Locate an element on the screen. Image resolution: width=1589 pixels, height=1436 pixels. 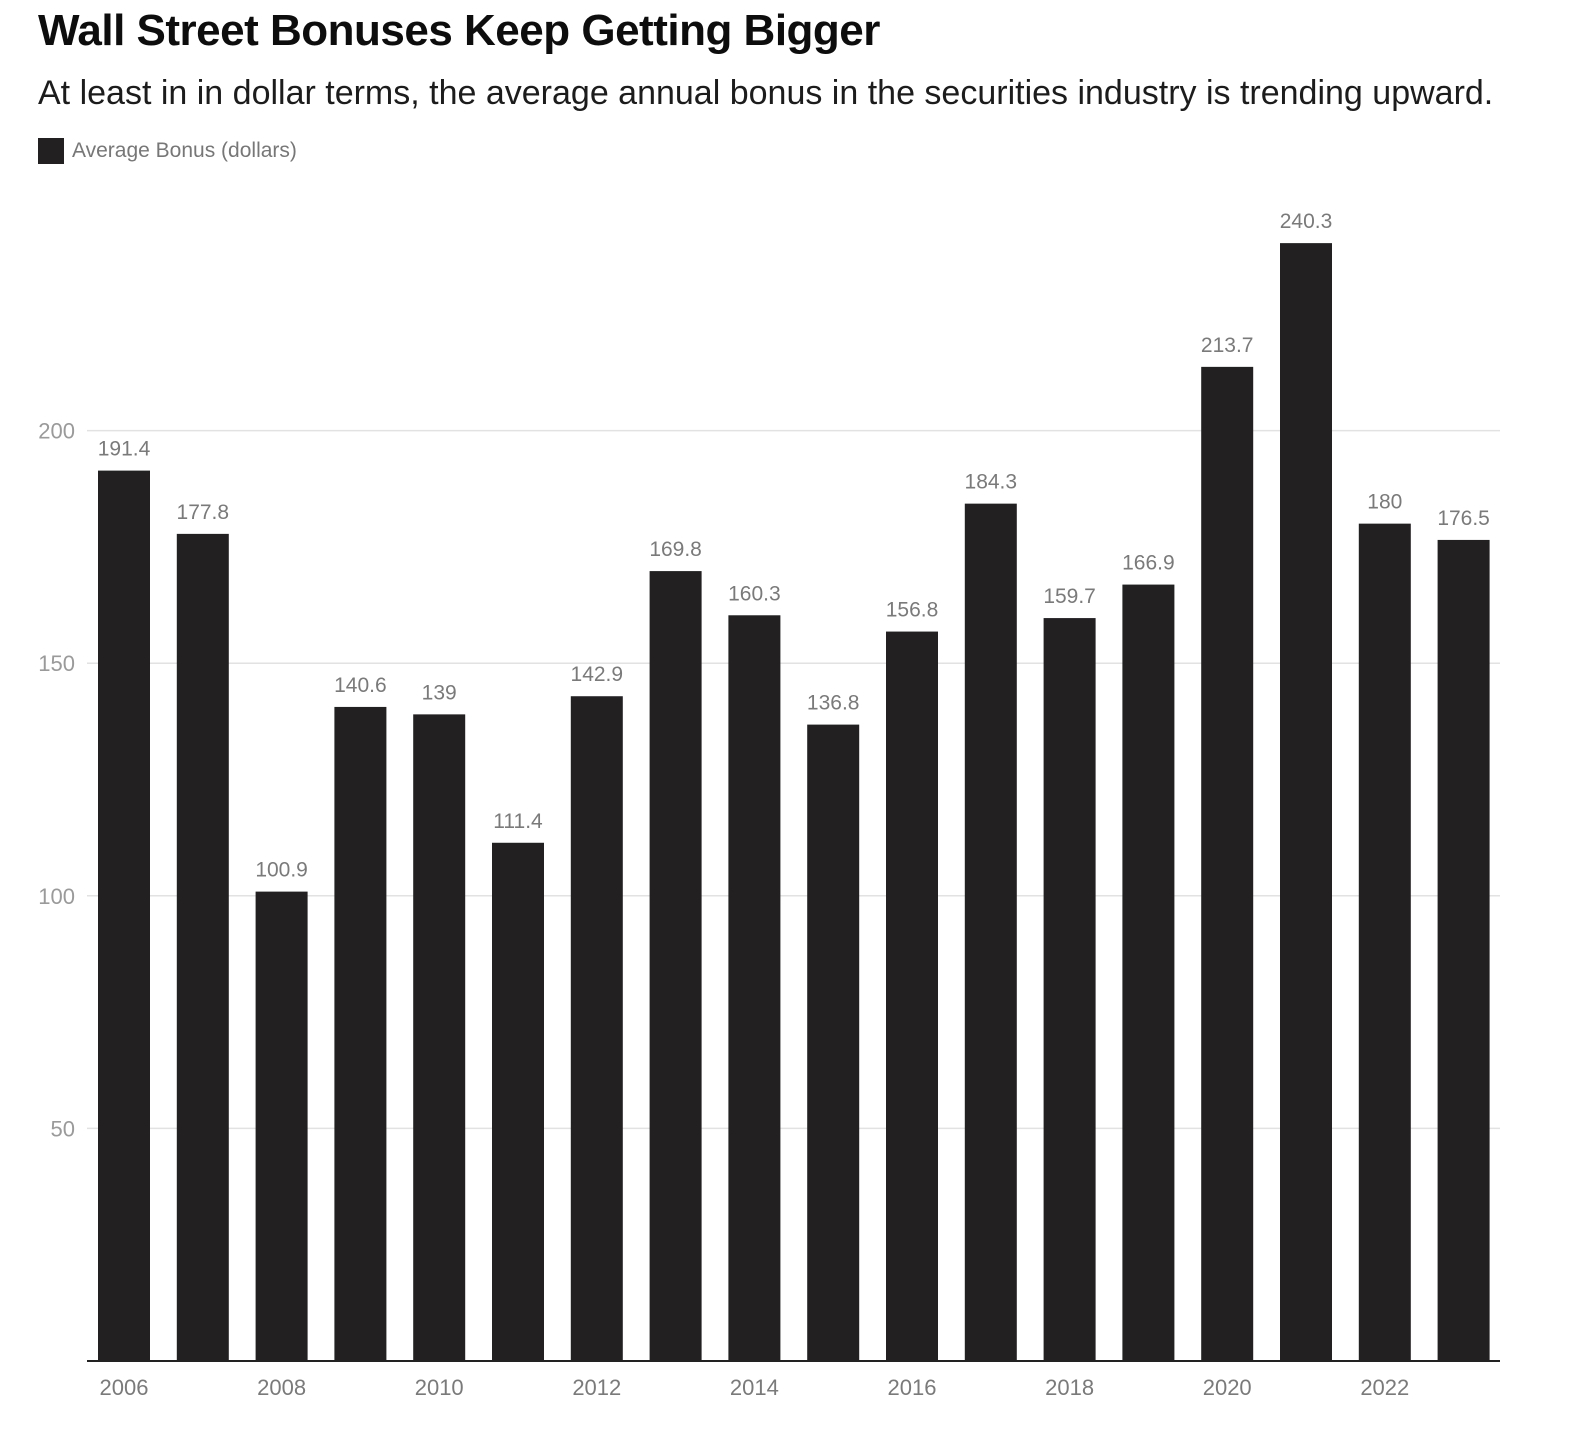
data-label: 166.9 is located at coordinates (1148, 563).